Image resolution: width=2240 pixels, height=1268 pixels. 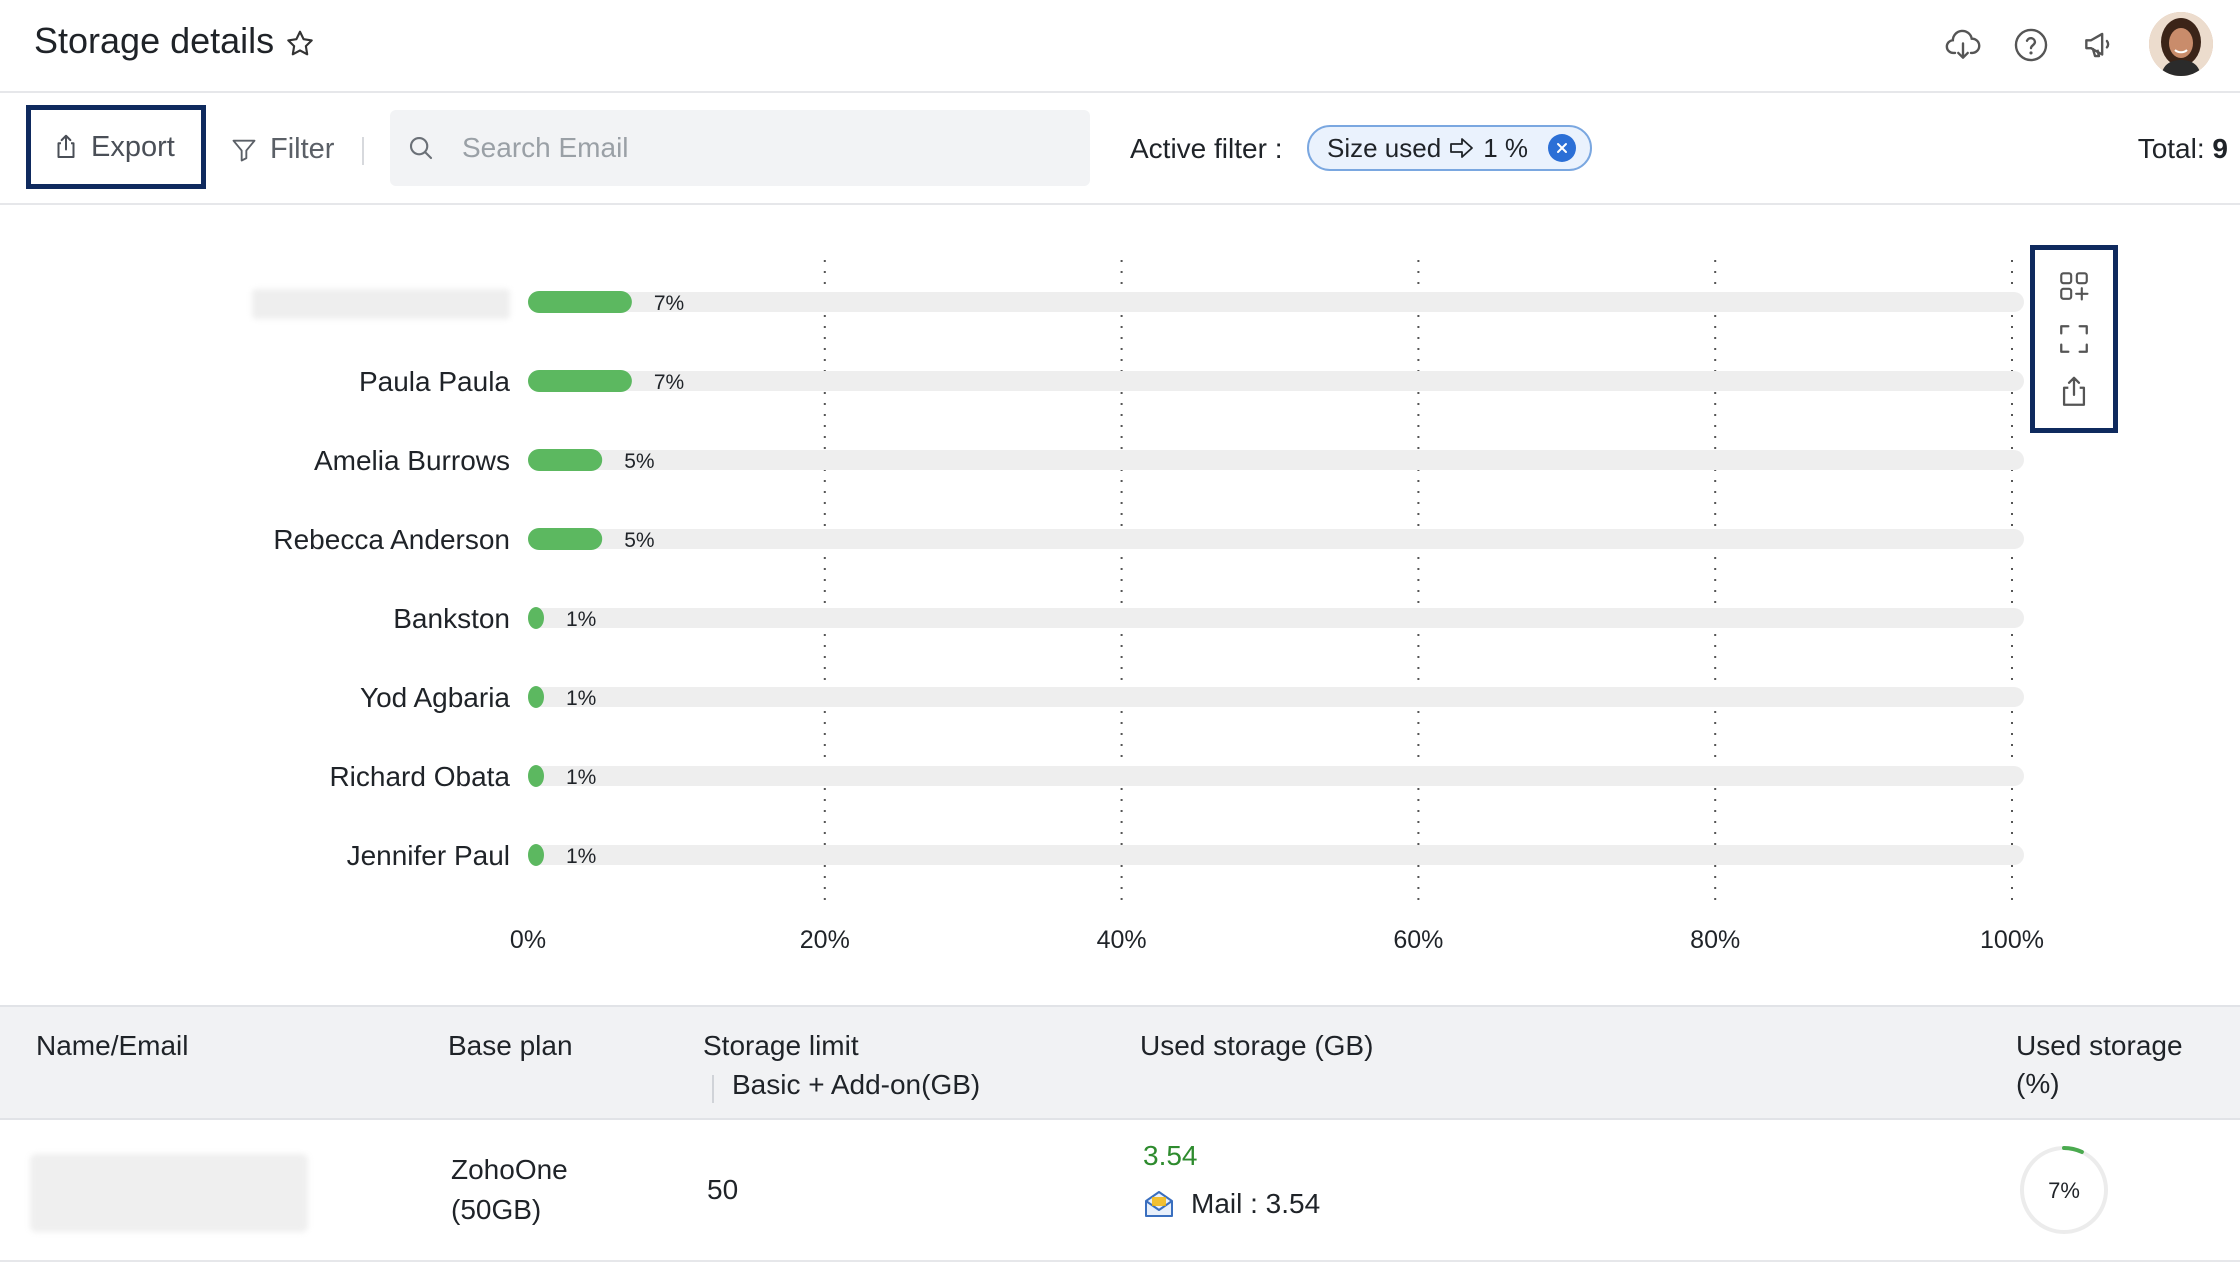 I want to click on chart-toolbox, so click(x=2074, y=339).